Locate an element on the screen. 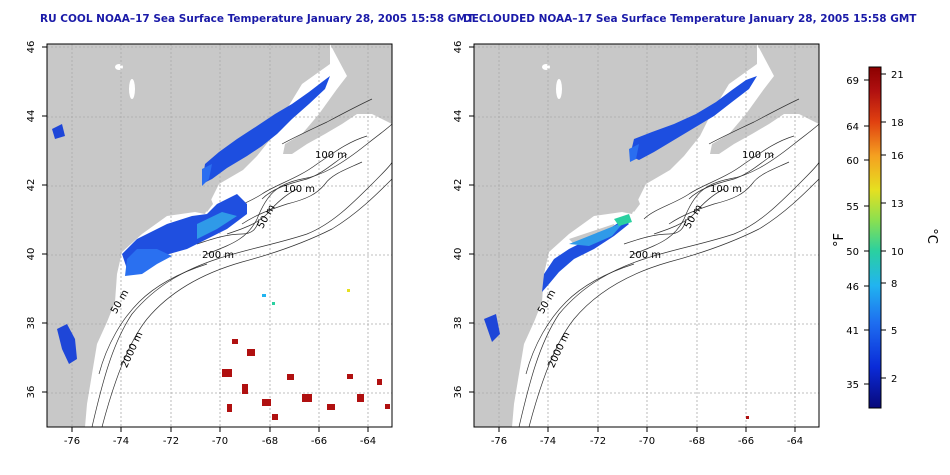  right-x-tick-2: -74 is located at coordinates (548, 441).